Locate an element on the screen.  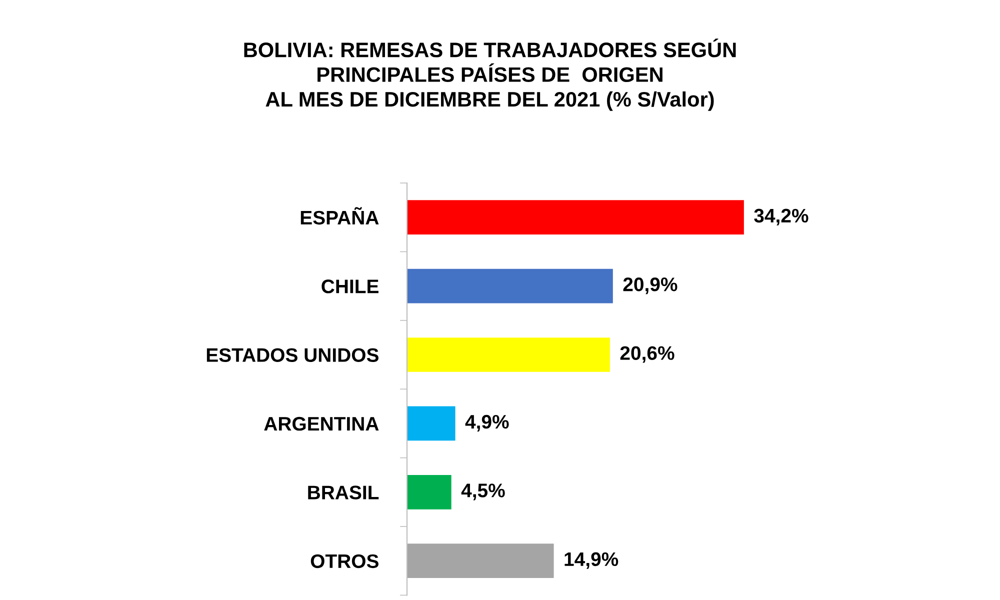
y-tick-label: CHILE is located at coordinates (350, 287).